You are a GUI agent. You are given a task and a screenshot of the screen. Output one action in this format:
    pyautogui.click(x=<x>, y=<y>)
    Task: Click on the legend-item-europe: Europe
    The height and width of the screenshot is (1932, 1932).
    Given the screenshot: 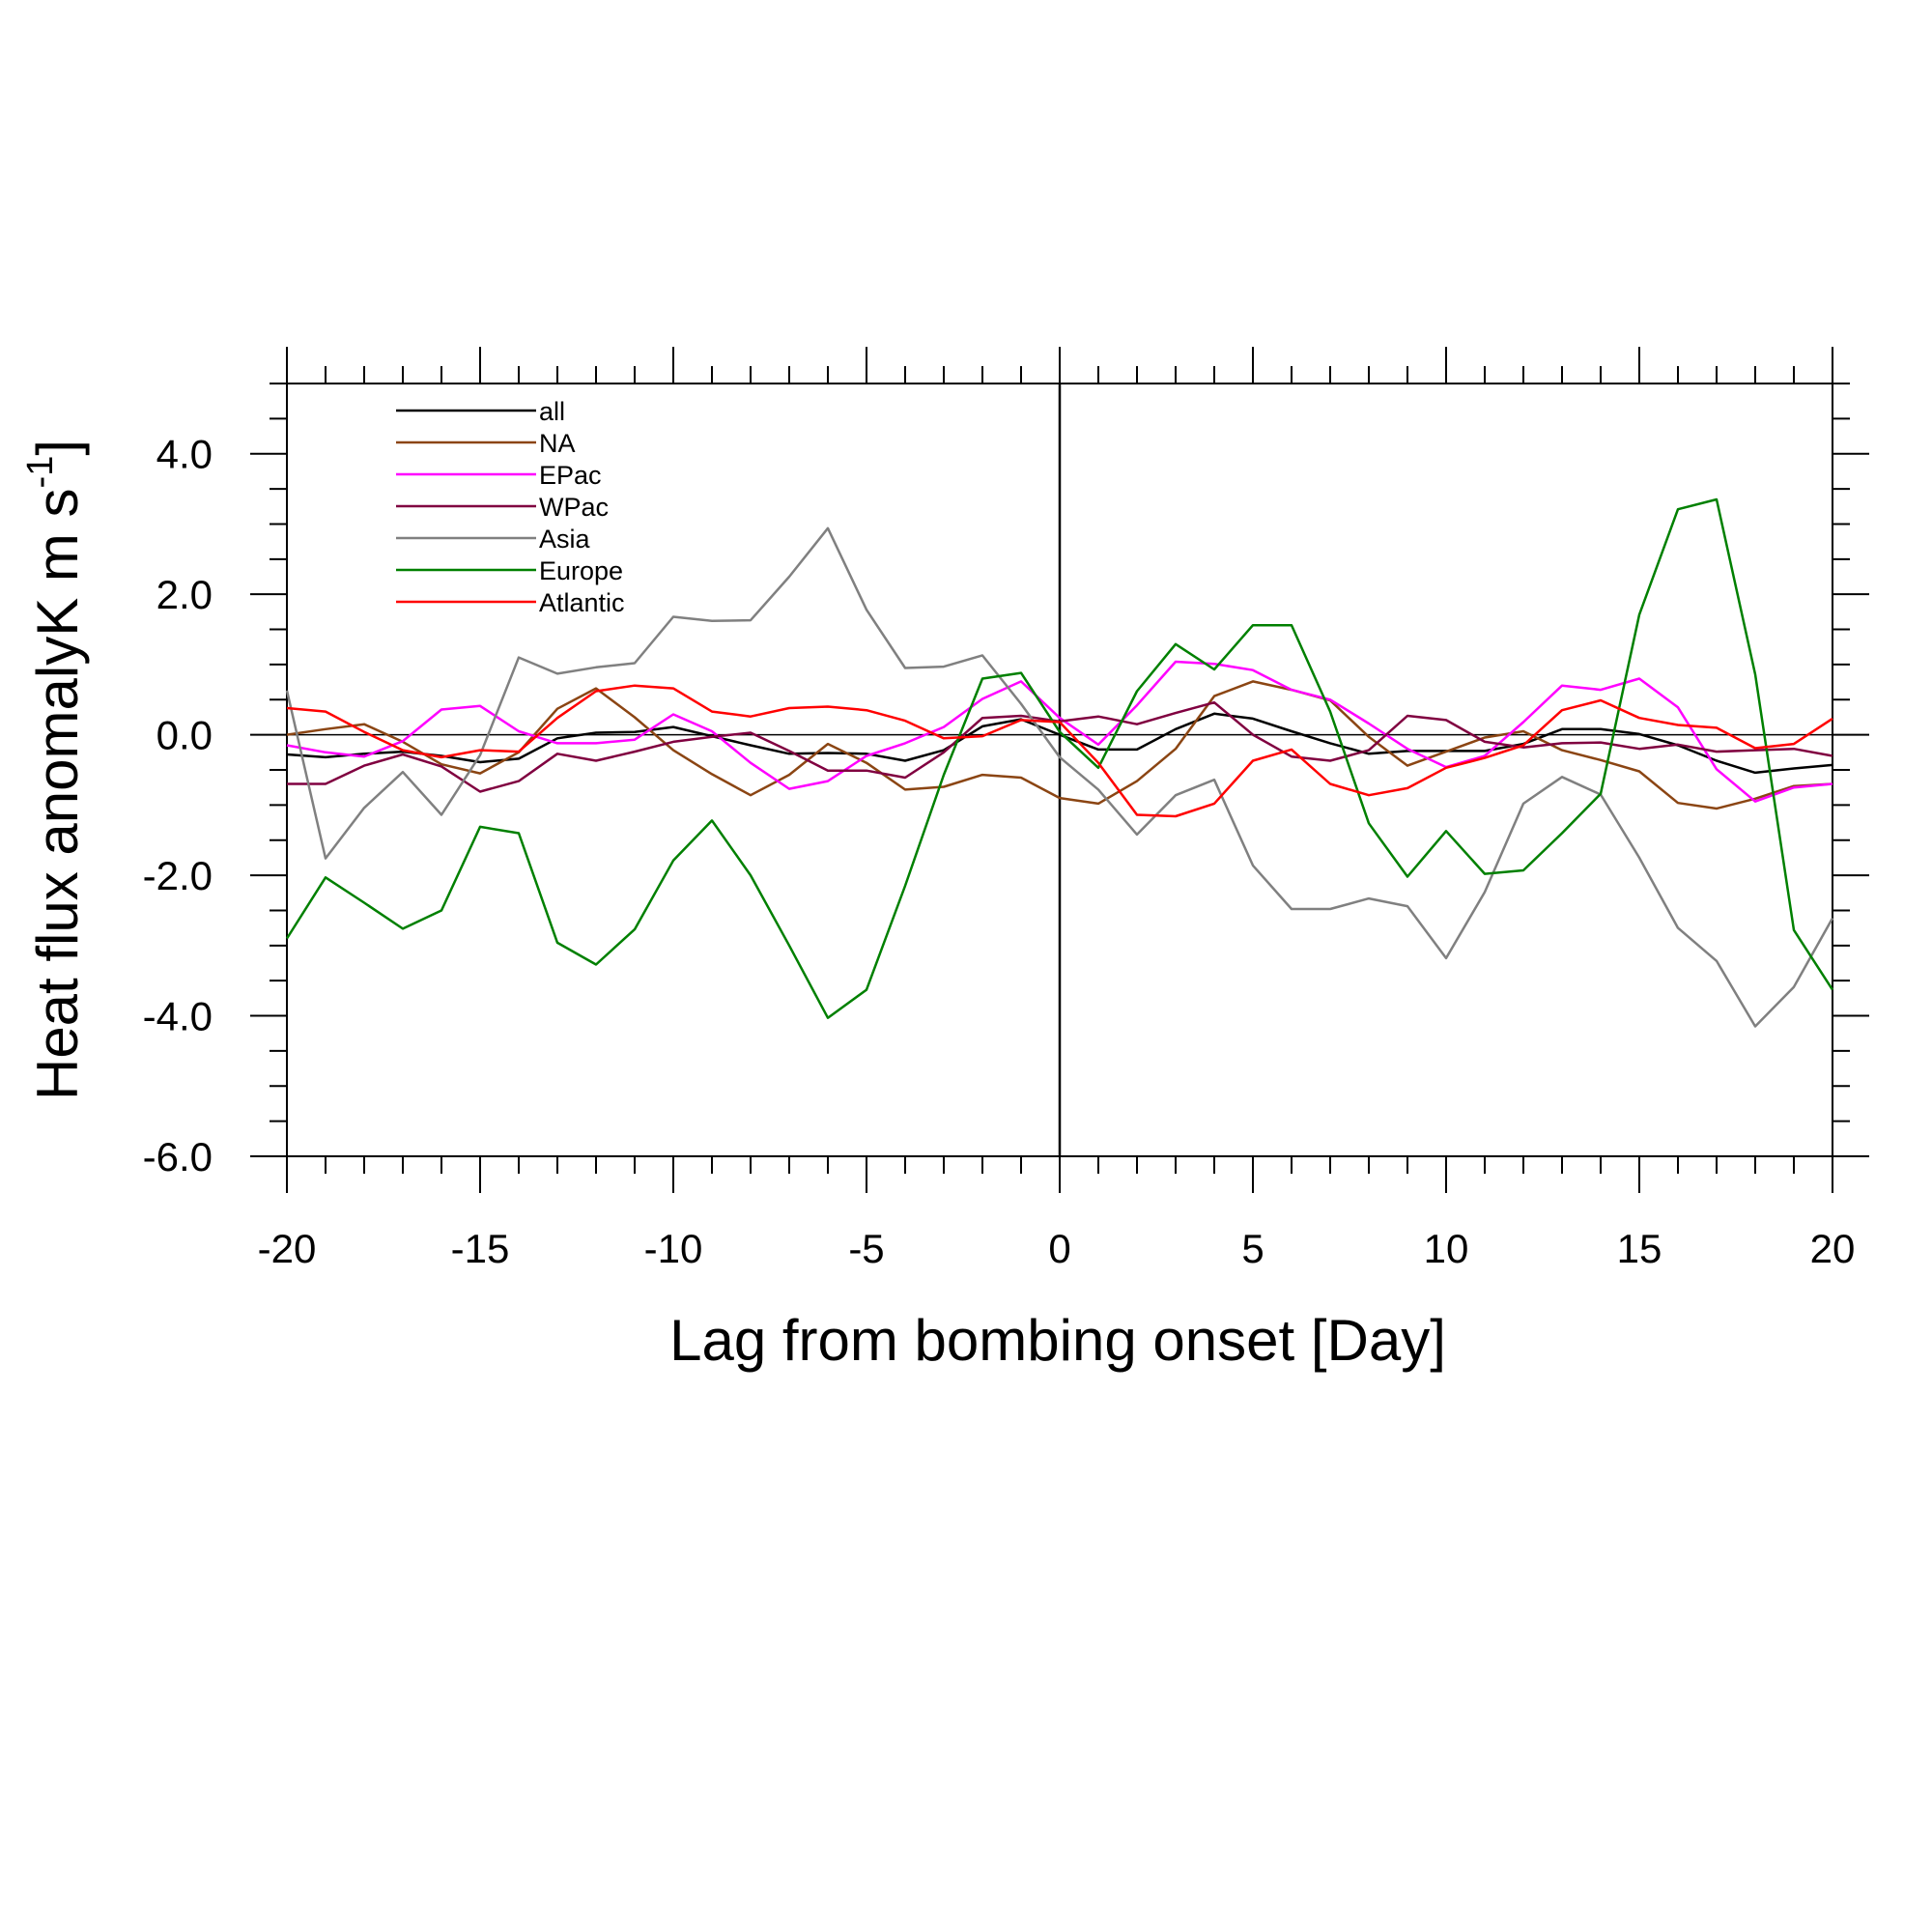 What is the action you would take?
    pyautogui.click(x=510, y=570)
    